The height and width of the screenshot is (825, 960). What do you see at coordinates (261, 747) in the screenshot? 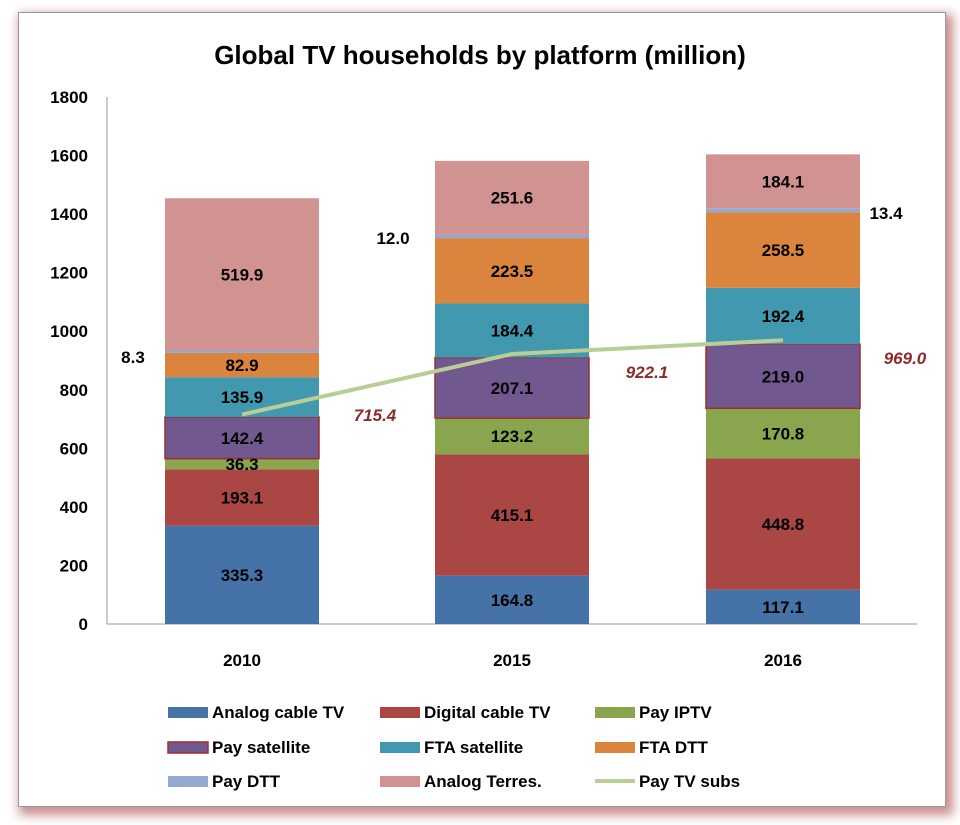
I see `legend-label: Pay satellite` at bounding box center [261, 747].